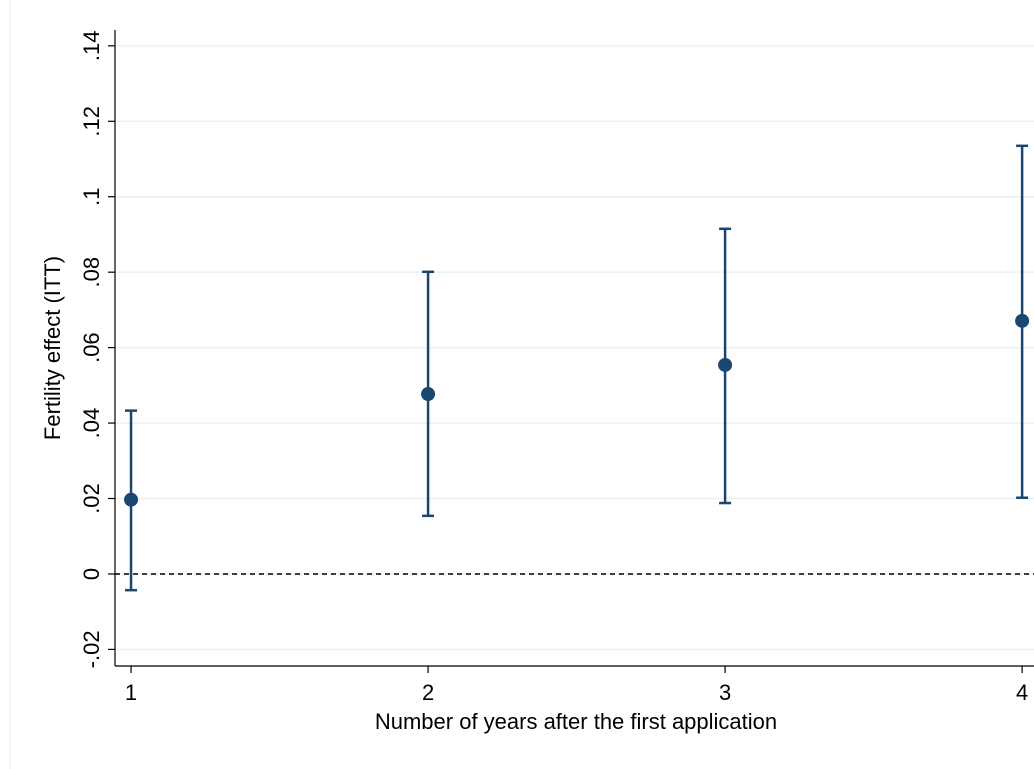  What do you see at coordinates (91, 46) in the screenshot?
I see `y-tick-label: .14` at bounding box center [91, 46].